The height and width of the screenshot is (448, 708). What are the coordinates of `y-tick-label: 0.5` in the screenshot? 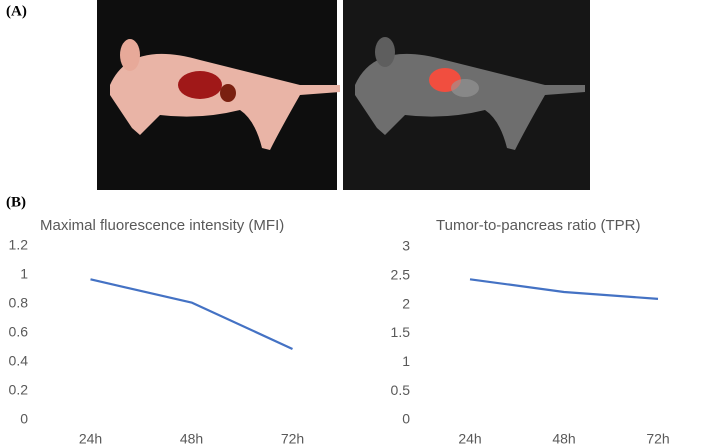 It's located at (401, 390).